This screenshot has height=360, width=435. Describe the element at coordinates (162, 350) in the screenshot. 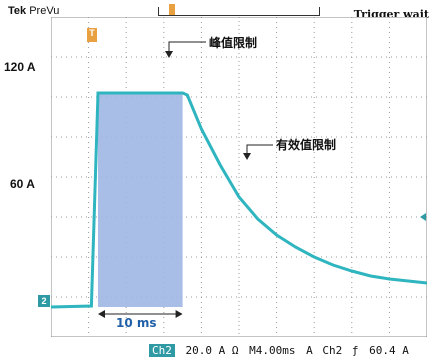

I see `status-channel: Ch2` at that location.